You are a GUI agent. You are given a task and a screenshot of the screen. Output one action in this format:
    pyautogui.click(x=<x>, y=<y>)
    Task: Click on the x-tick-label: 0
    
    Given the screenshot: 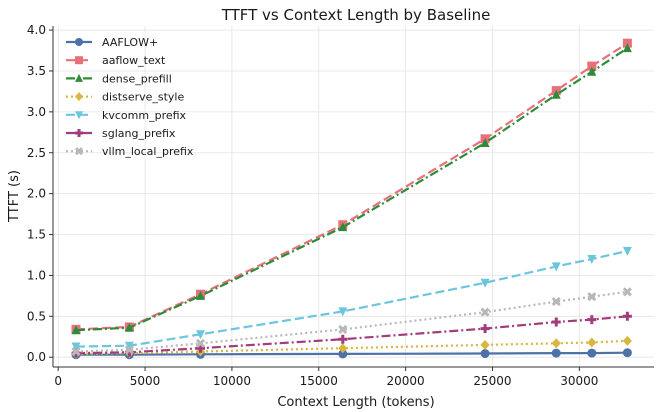 What is the action you would take?
    pyautogui.click(x=58, y=381)
    